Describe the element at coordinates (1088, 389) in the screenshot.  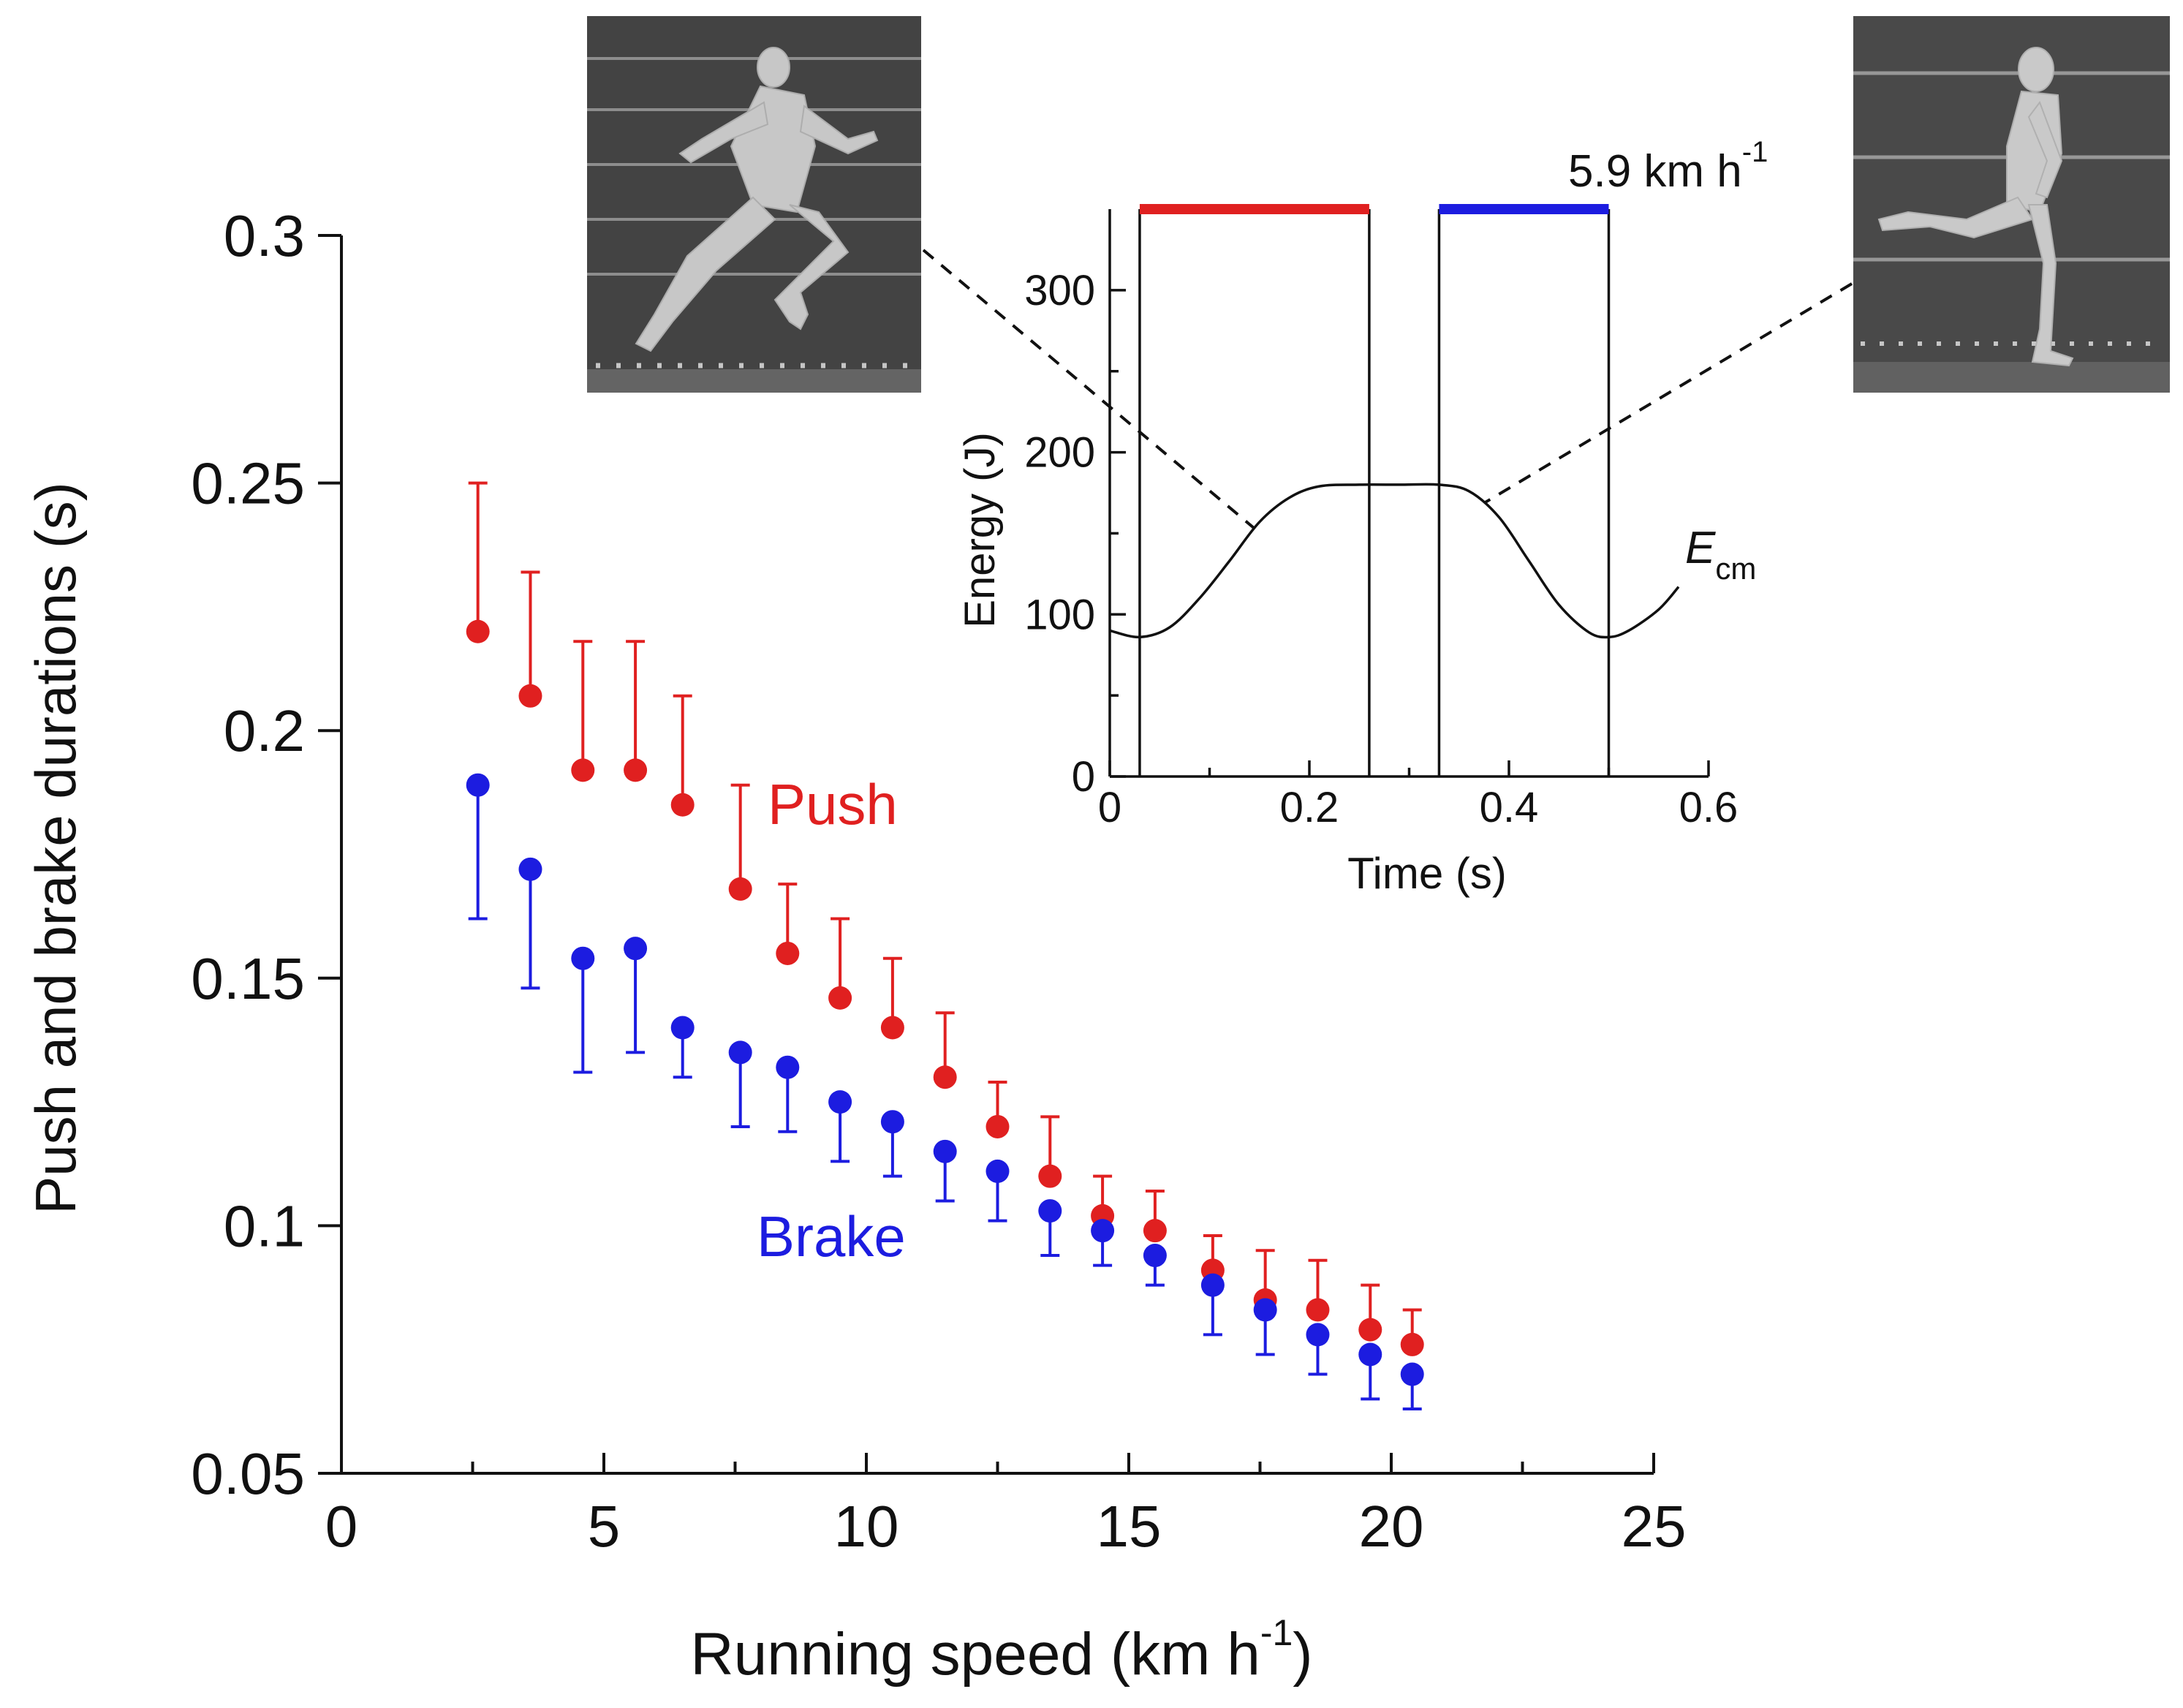
I see `connector-push-photo` at that location.